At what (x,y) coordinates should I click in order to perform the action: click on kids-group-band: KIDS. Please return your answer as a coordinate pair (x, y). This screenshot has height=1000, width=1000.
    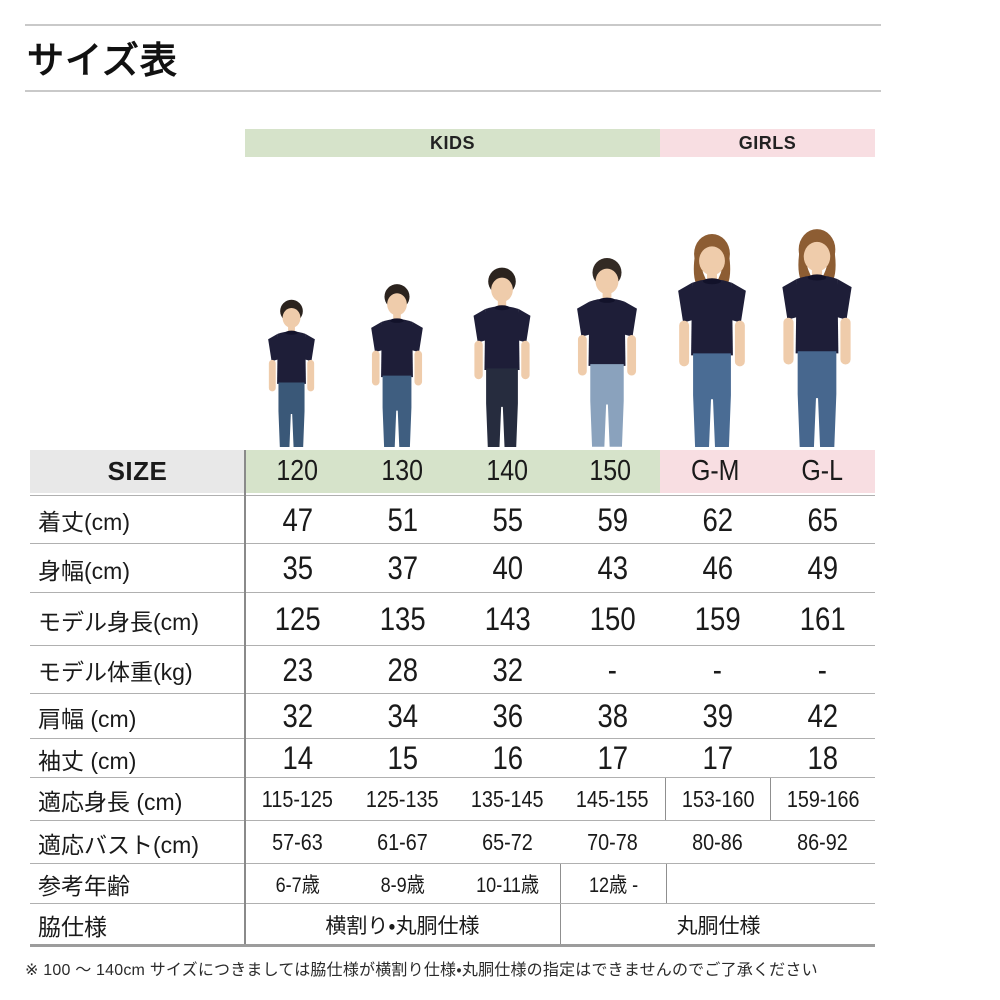
    Looking at the image, I should click on (452, 143).